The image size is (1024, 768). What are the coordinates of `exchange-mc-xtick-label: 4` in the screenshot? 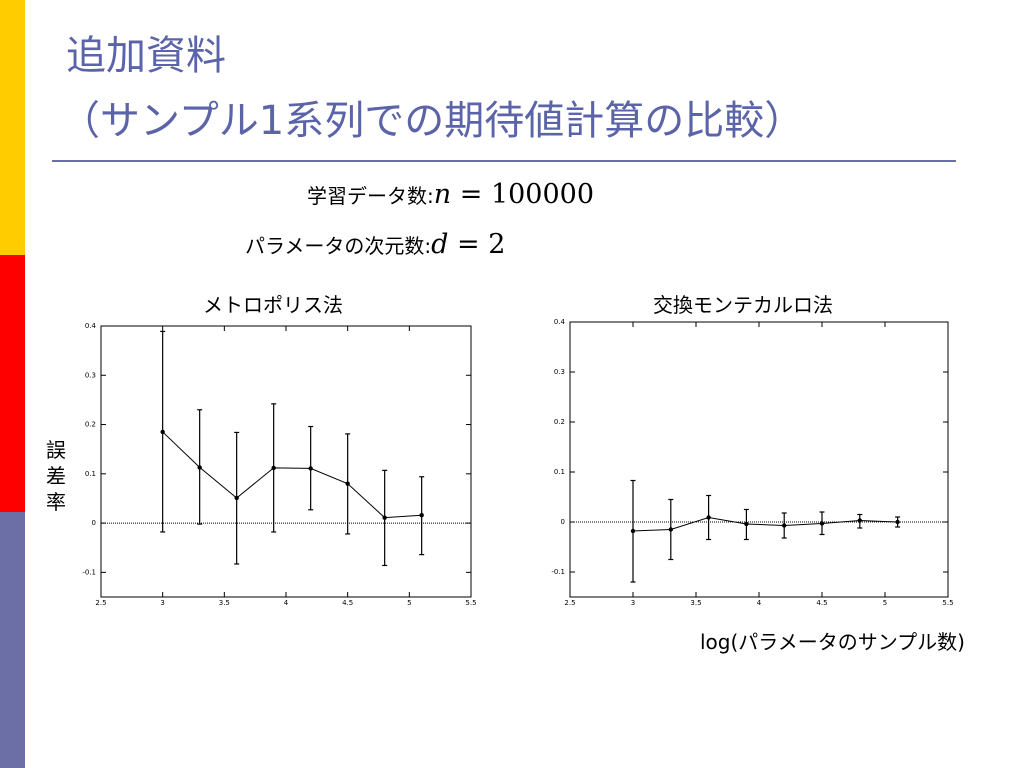 It's located at (759, 603).